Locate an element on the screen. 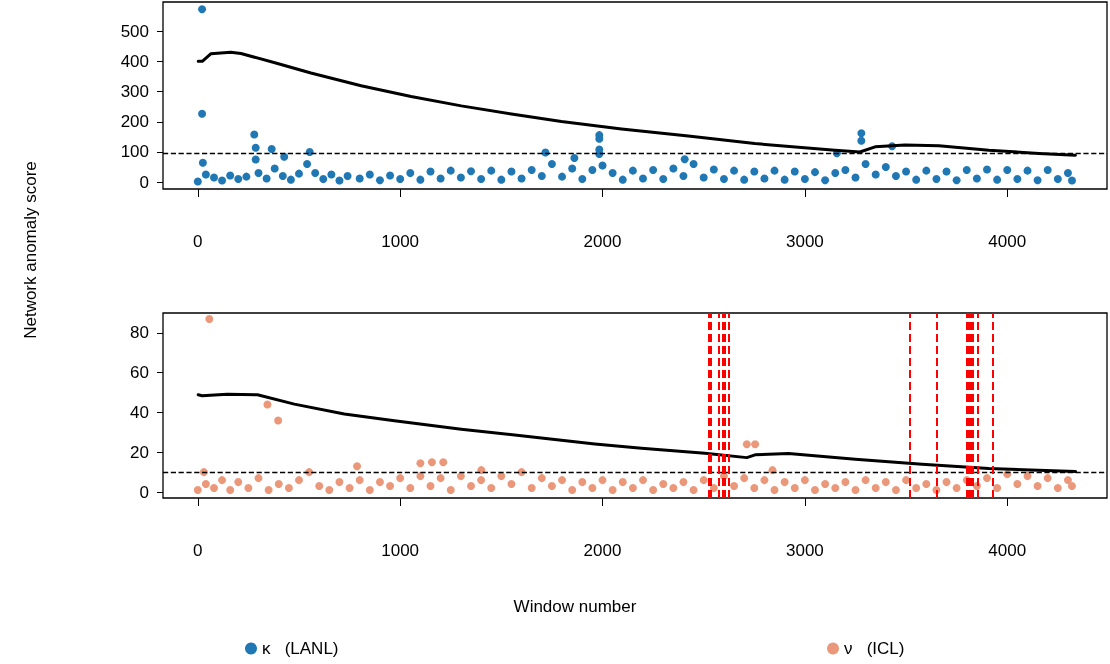 This screenshot has height=664, width=1110. y-tick-label: 80 is located at coordinates (139, 333).